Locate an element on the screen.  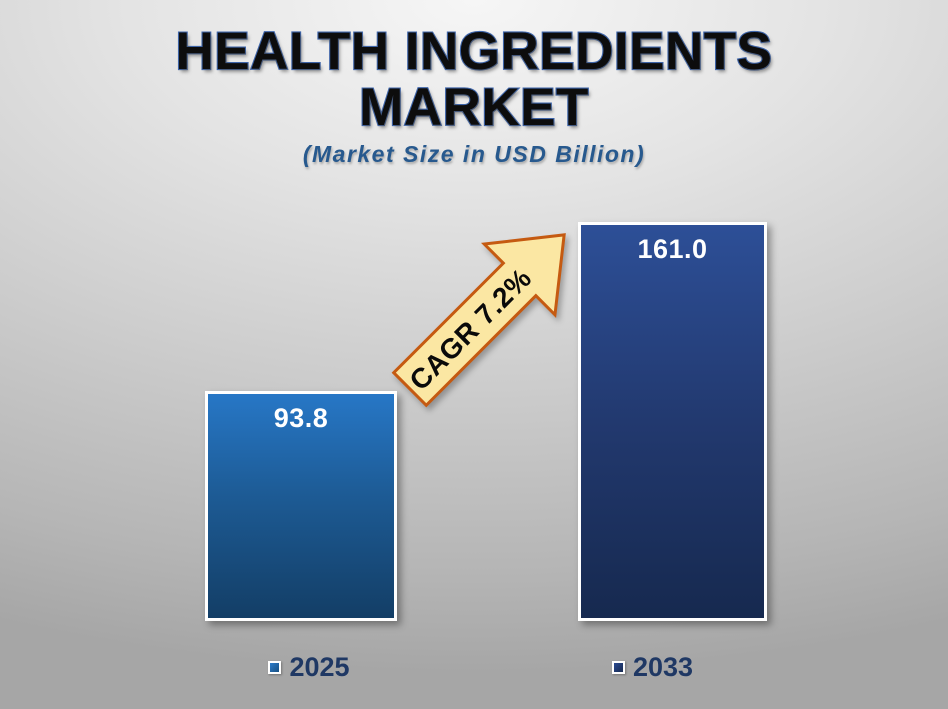
legend-item-2033: 2033 is located at coordinates (652, 667).